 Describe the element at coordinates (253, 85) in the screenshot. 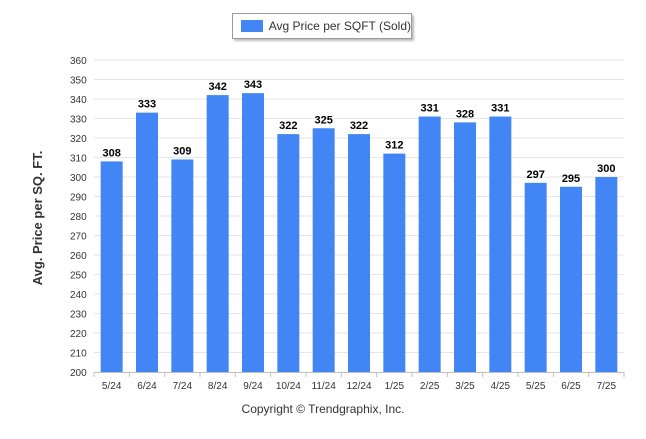

I see `data-label: 343` at that location.